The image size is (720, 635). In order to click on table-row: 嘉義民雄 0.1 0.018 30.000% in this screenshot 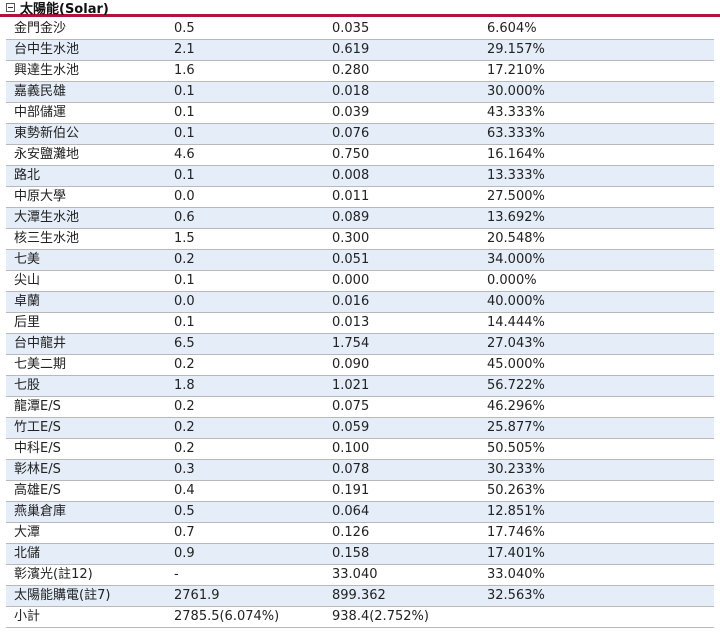, I will do `click(360, 92)`.